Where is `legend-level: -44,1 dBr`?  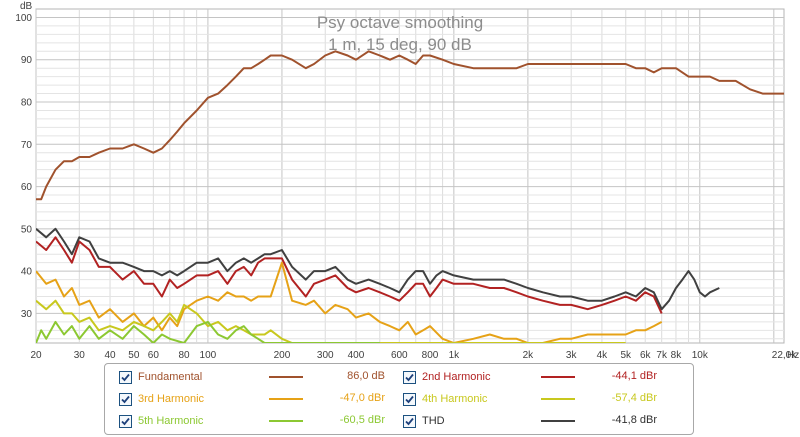 legend-level: -44,1 dBr is located at coordinates (634, 376).